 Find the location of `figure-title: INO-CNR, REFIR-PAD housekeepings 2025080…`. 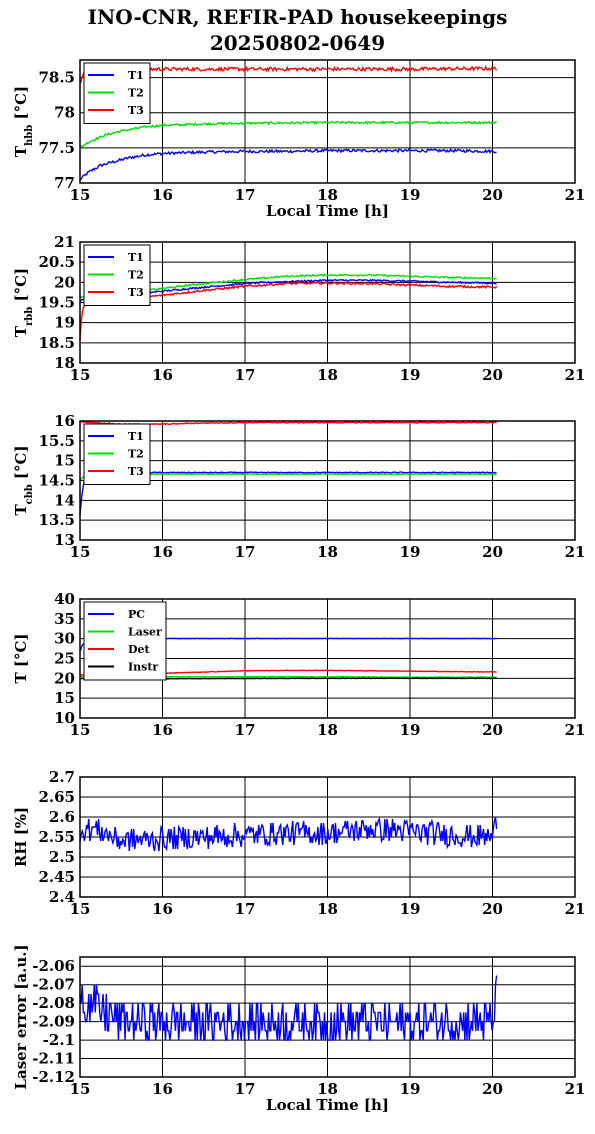

figure-title: INO-CNR, REFIR-PAD housekeepings 2025080… is located at coordinates (297, 30).